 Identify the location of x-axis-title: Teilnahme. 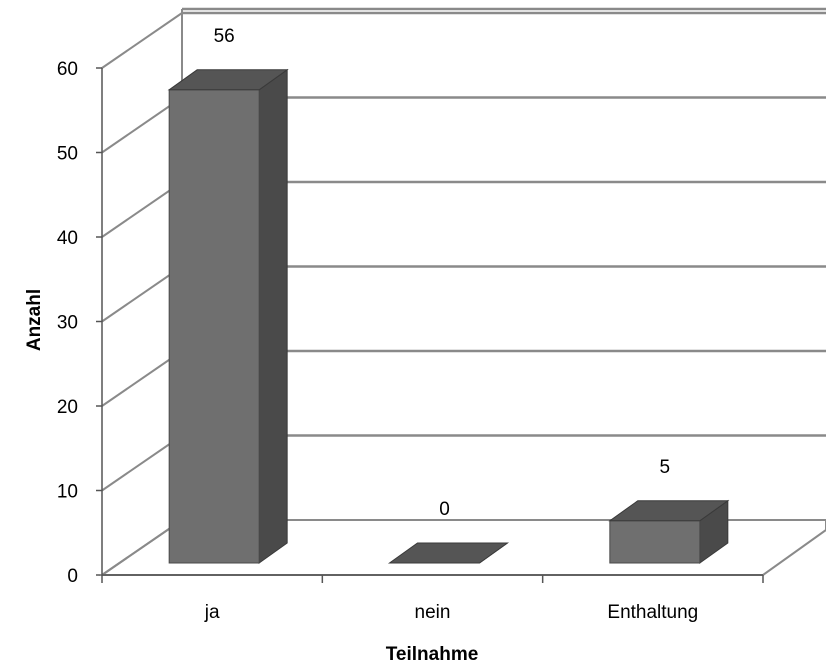
(432, 654).